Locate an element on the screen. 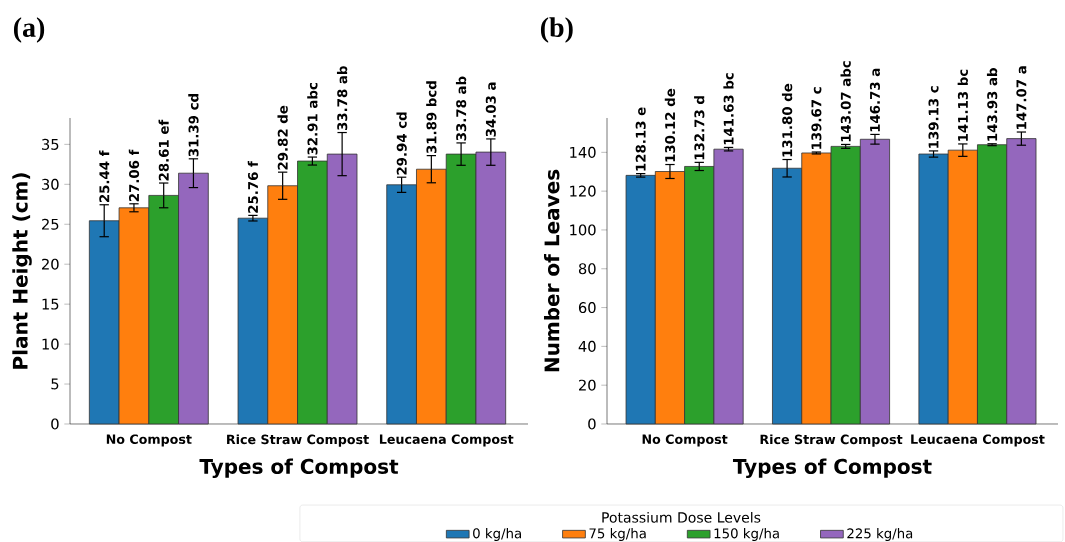 The image size is (1065, 542). y-tick-label: 35 is located at coordinates (50, 144).